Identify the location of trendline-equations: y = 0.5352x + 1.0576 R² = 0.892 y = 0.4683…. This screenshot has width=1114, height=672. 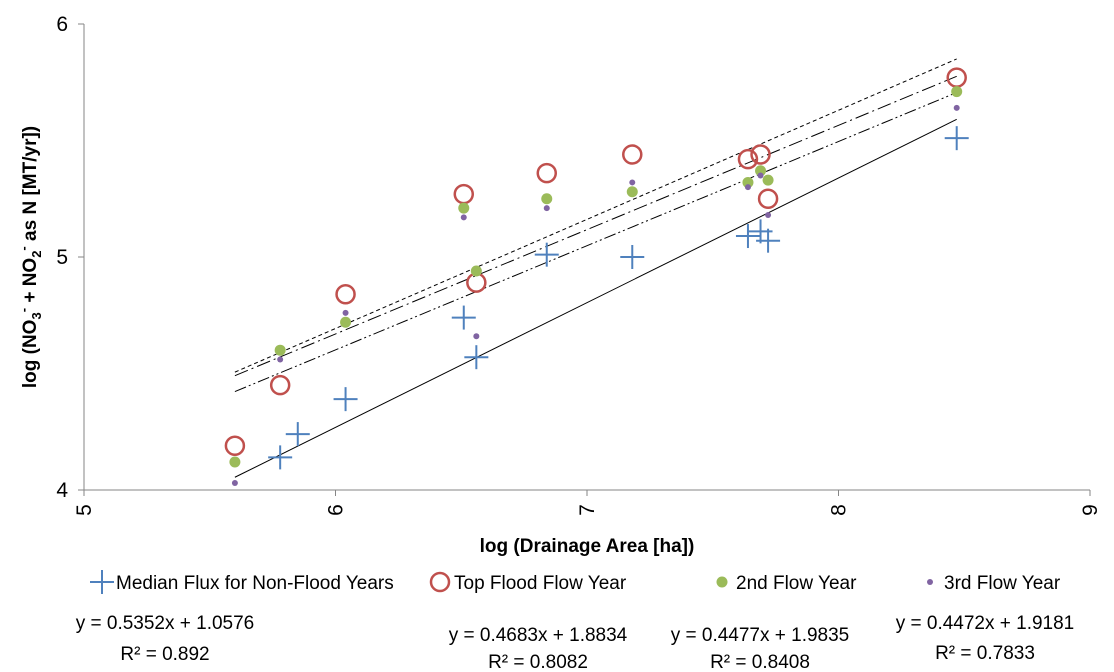
(575, 642).